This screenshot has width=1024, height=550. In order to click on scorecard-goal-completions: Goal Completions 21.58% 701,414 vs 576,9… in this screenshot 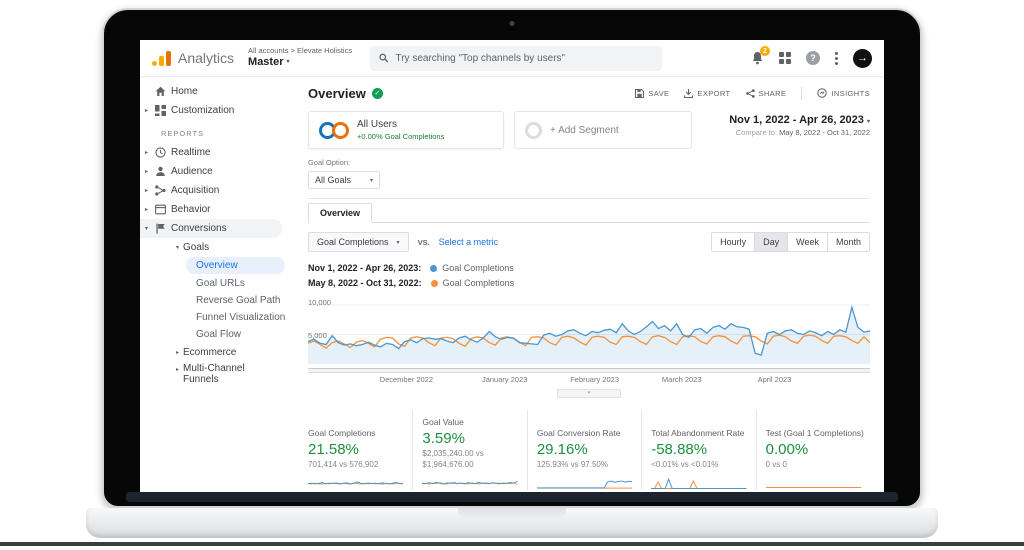, I will do `click(360, 450)`.